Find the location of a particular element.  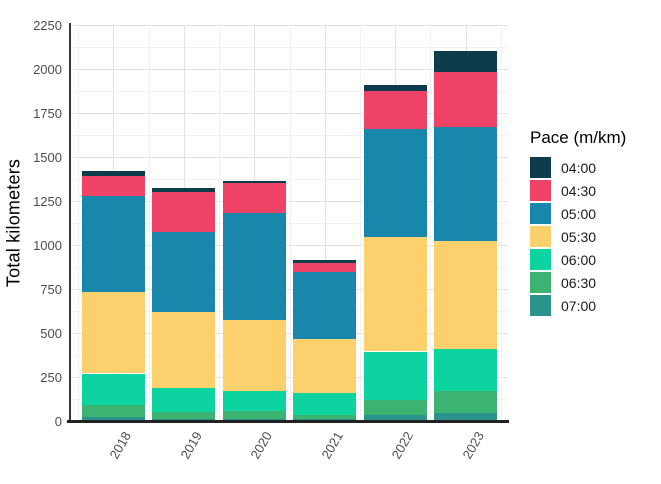

x-axis-line is located at coordinates (288, 421).